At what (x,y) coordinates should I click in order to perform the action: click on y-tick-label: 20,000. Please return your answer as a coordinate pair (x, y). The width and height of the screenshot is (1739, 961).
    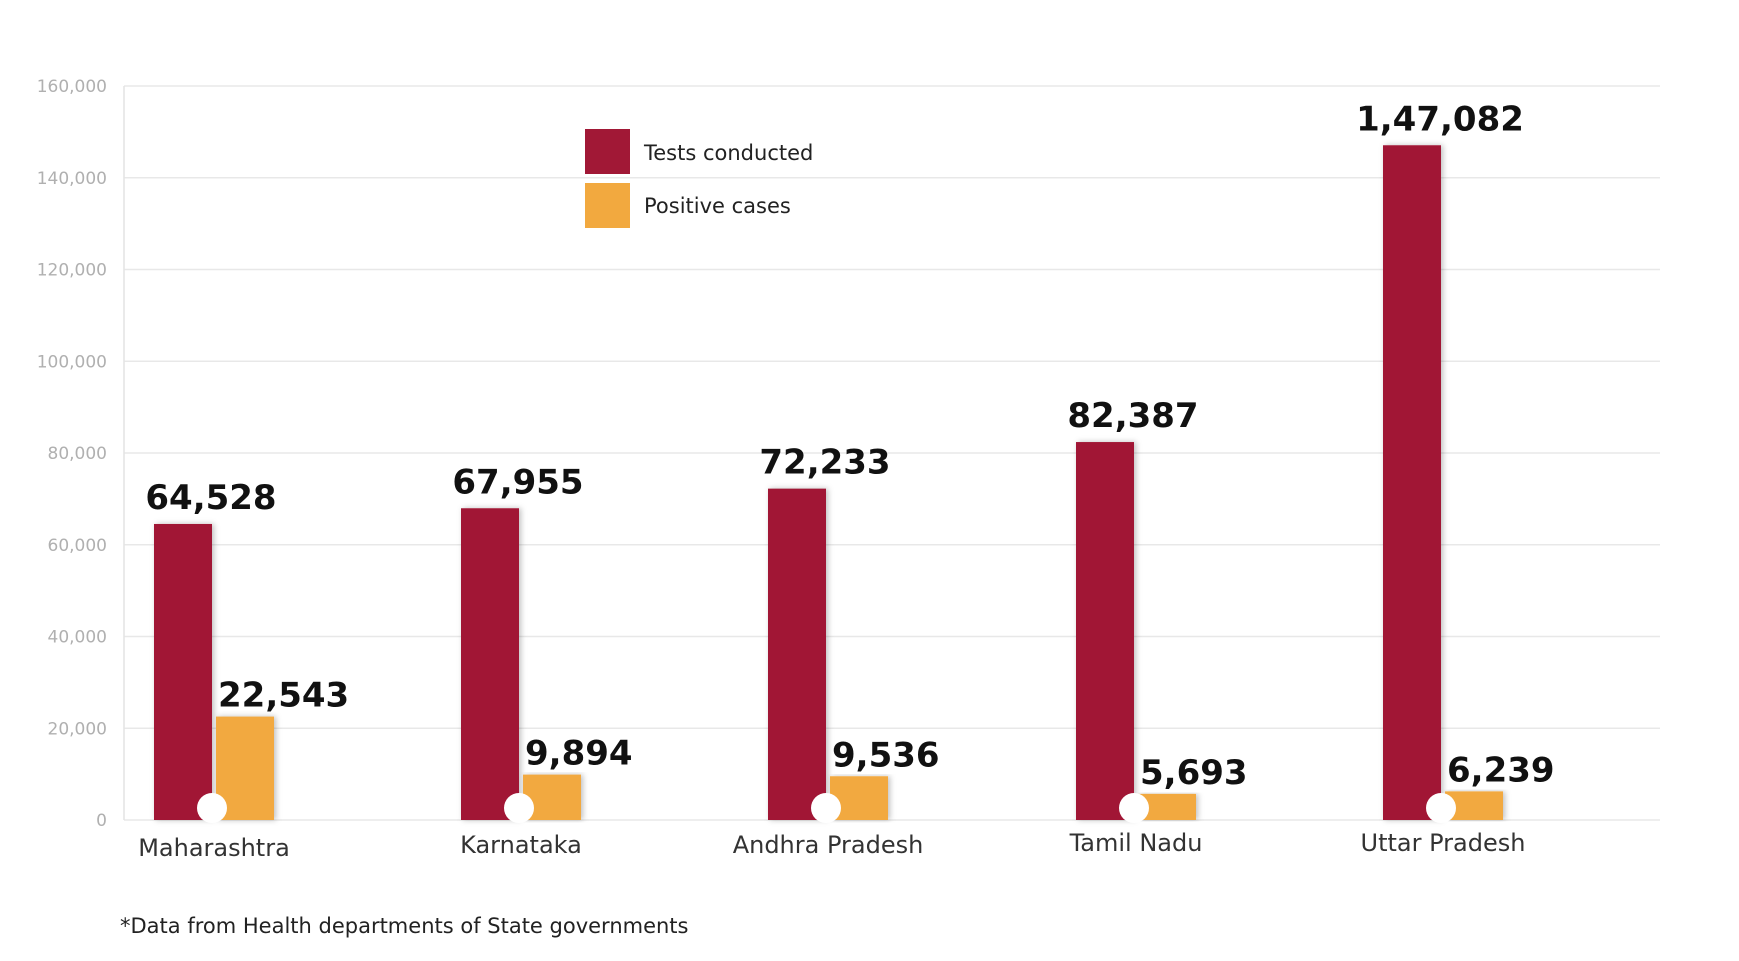
    Looking at the image, I should click on (77, 729).